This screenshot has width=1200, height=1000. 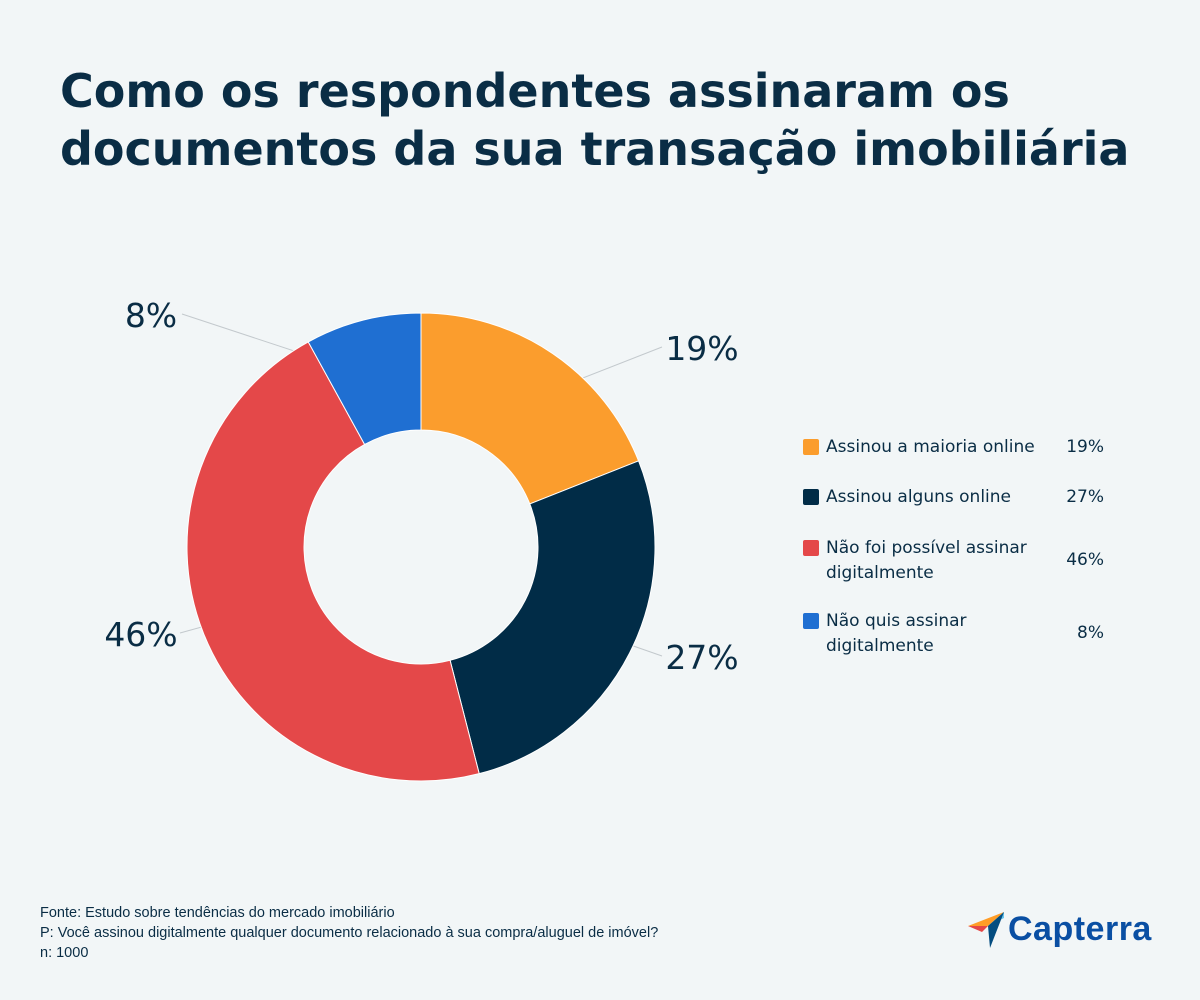 What do you see at coordinates (64, 953) in the screenshot?
I see `footer-sample-size: n: 1000` at bounding box center [64, 953].